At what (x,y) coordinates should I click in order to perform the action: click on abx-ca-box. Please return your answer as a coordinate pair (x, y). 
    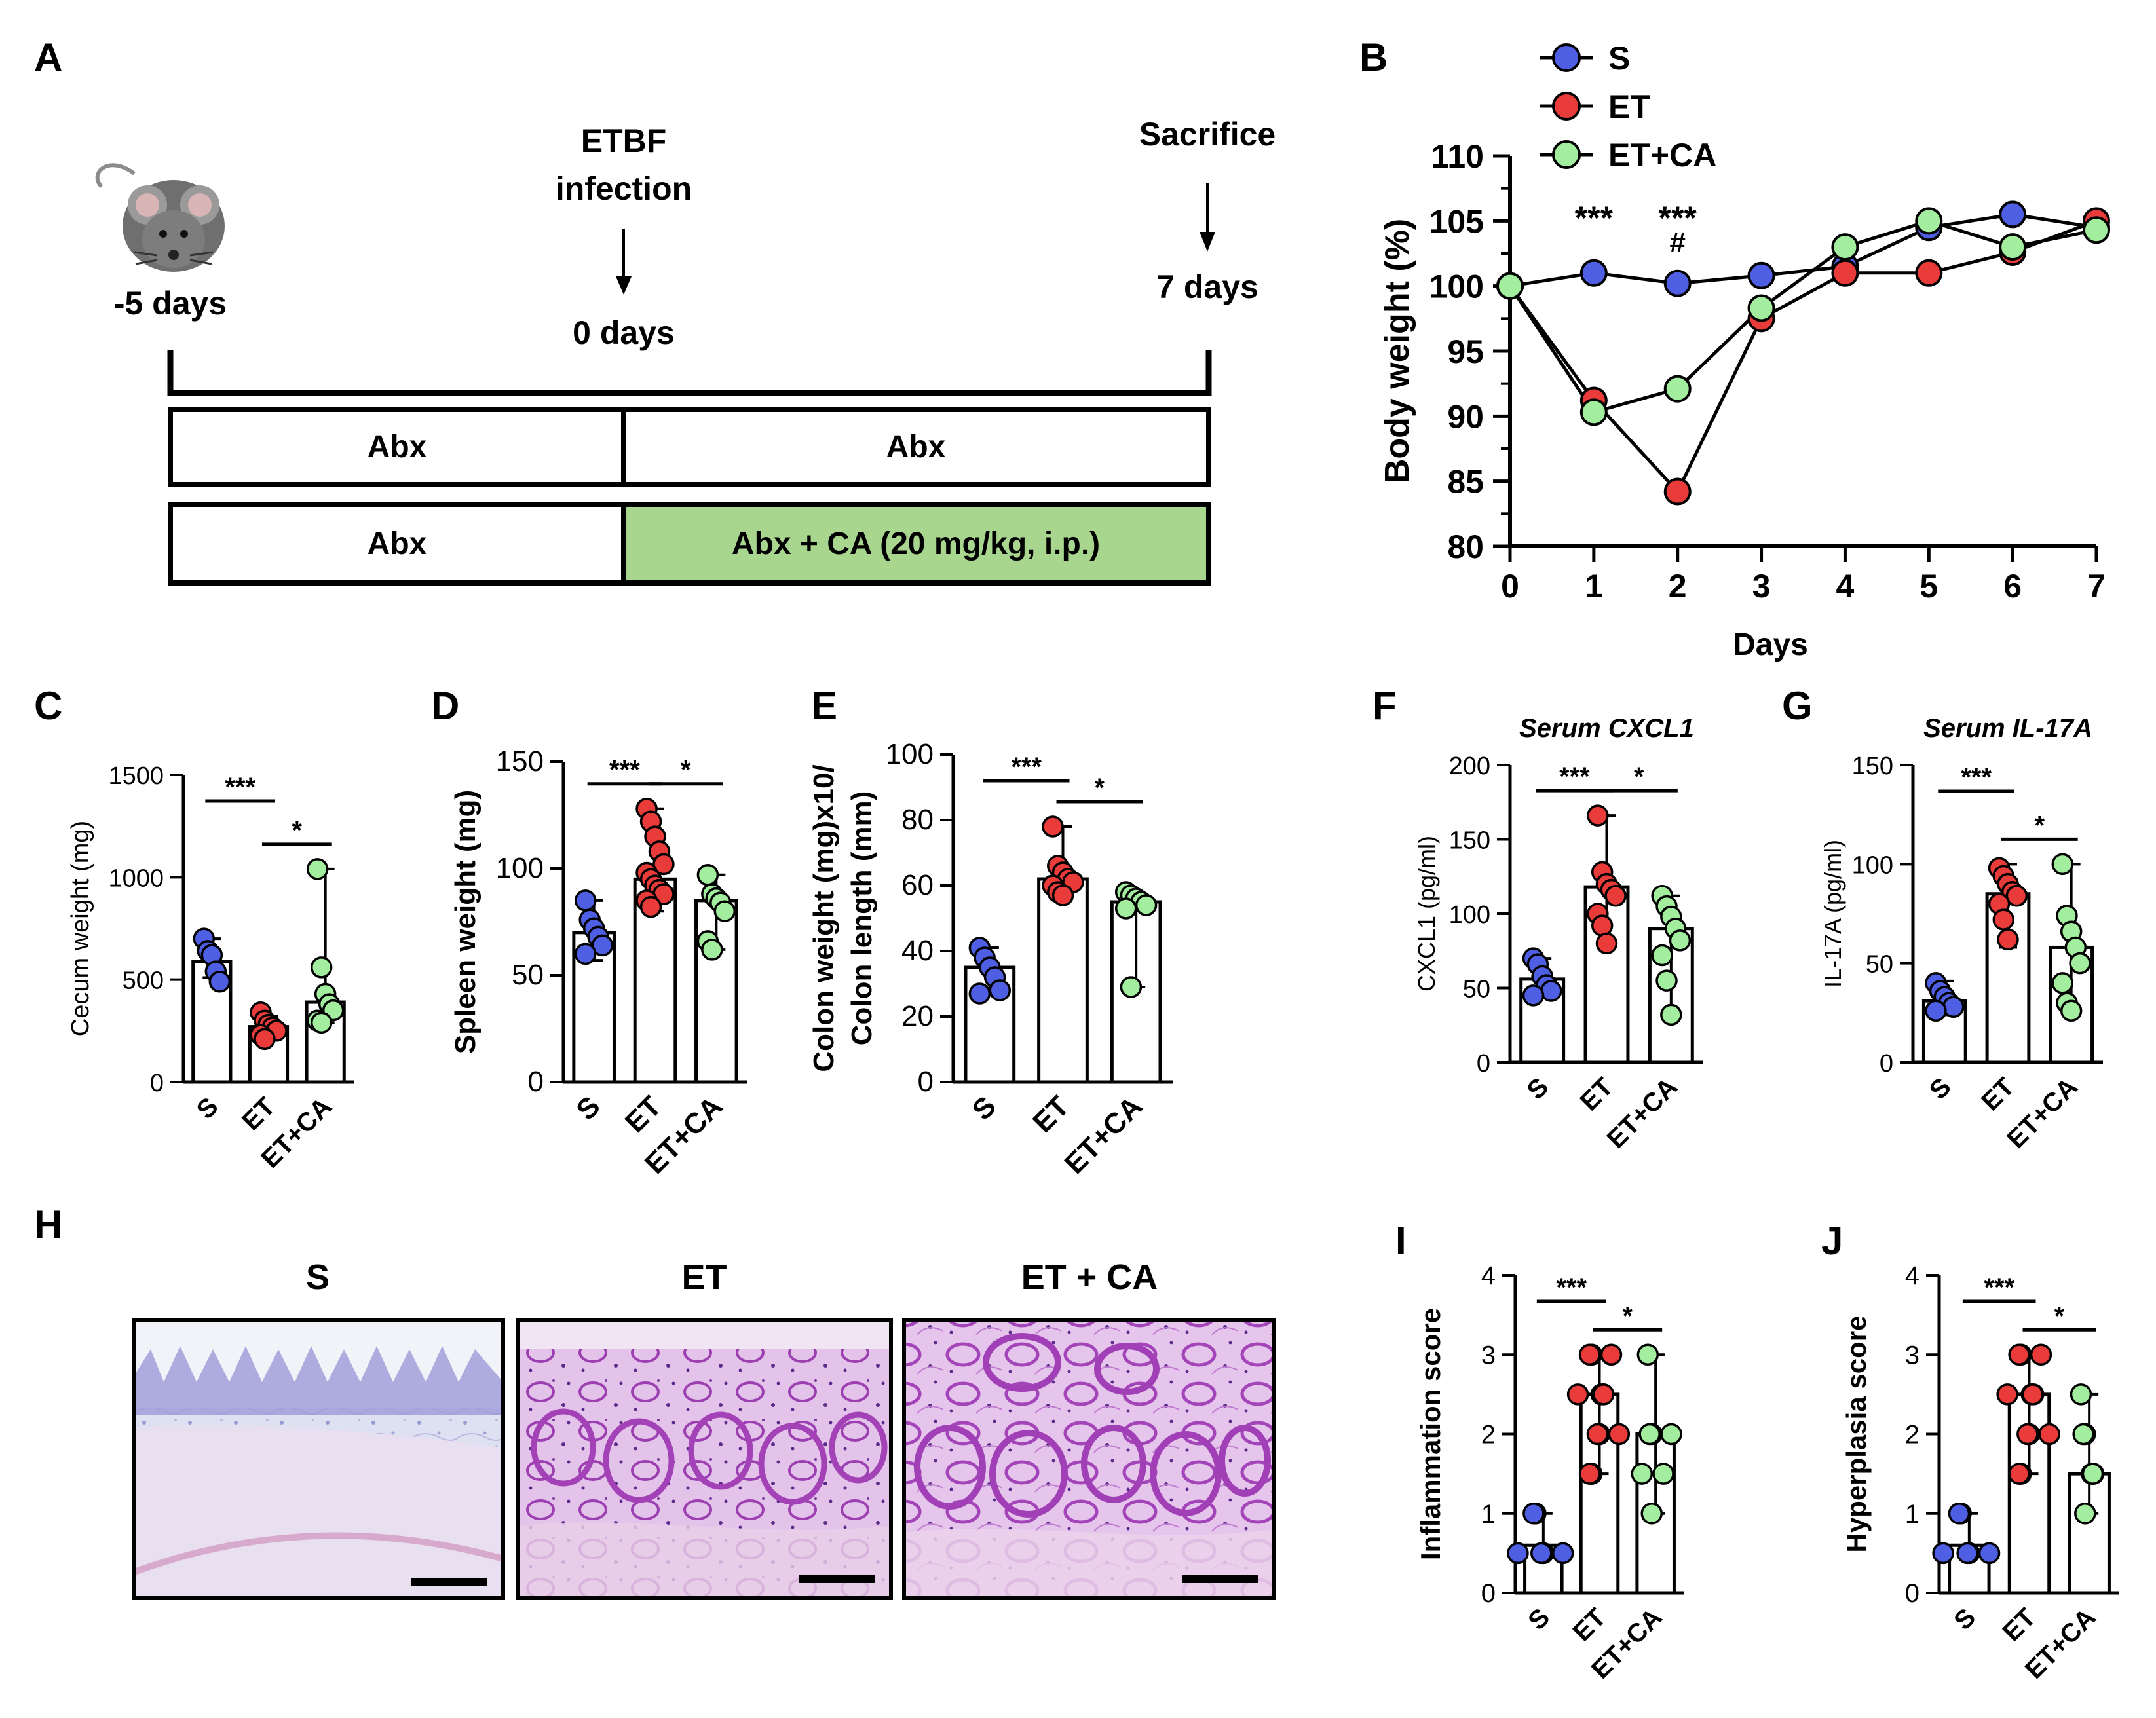
    Looking at the image, I should click on (916, 544).